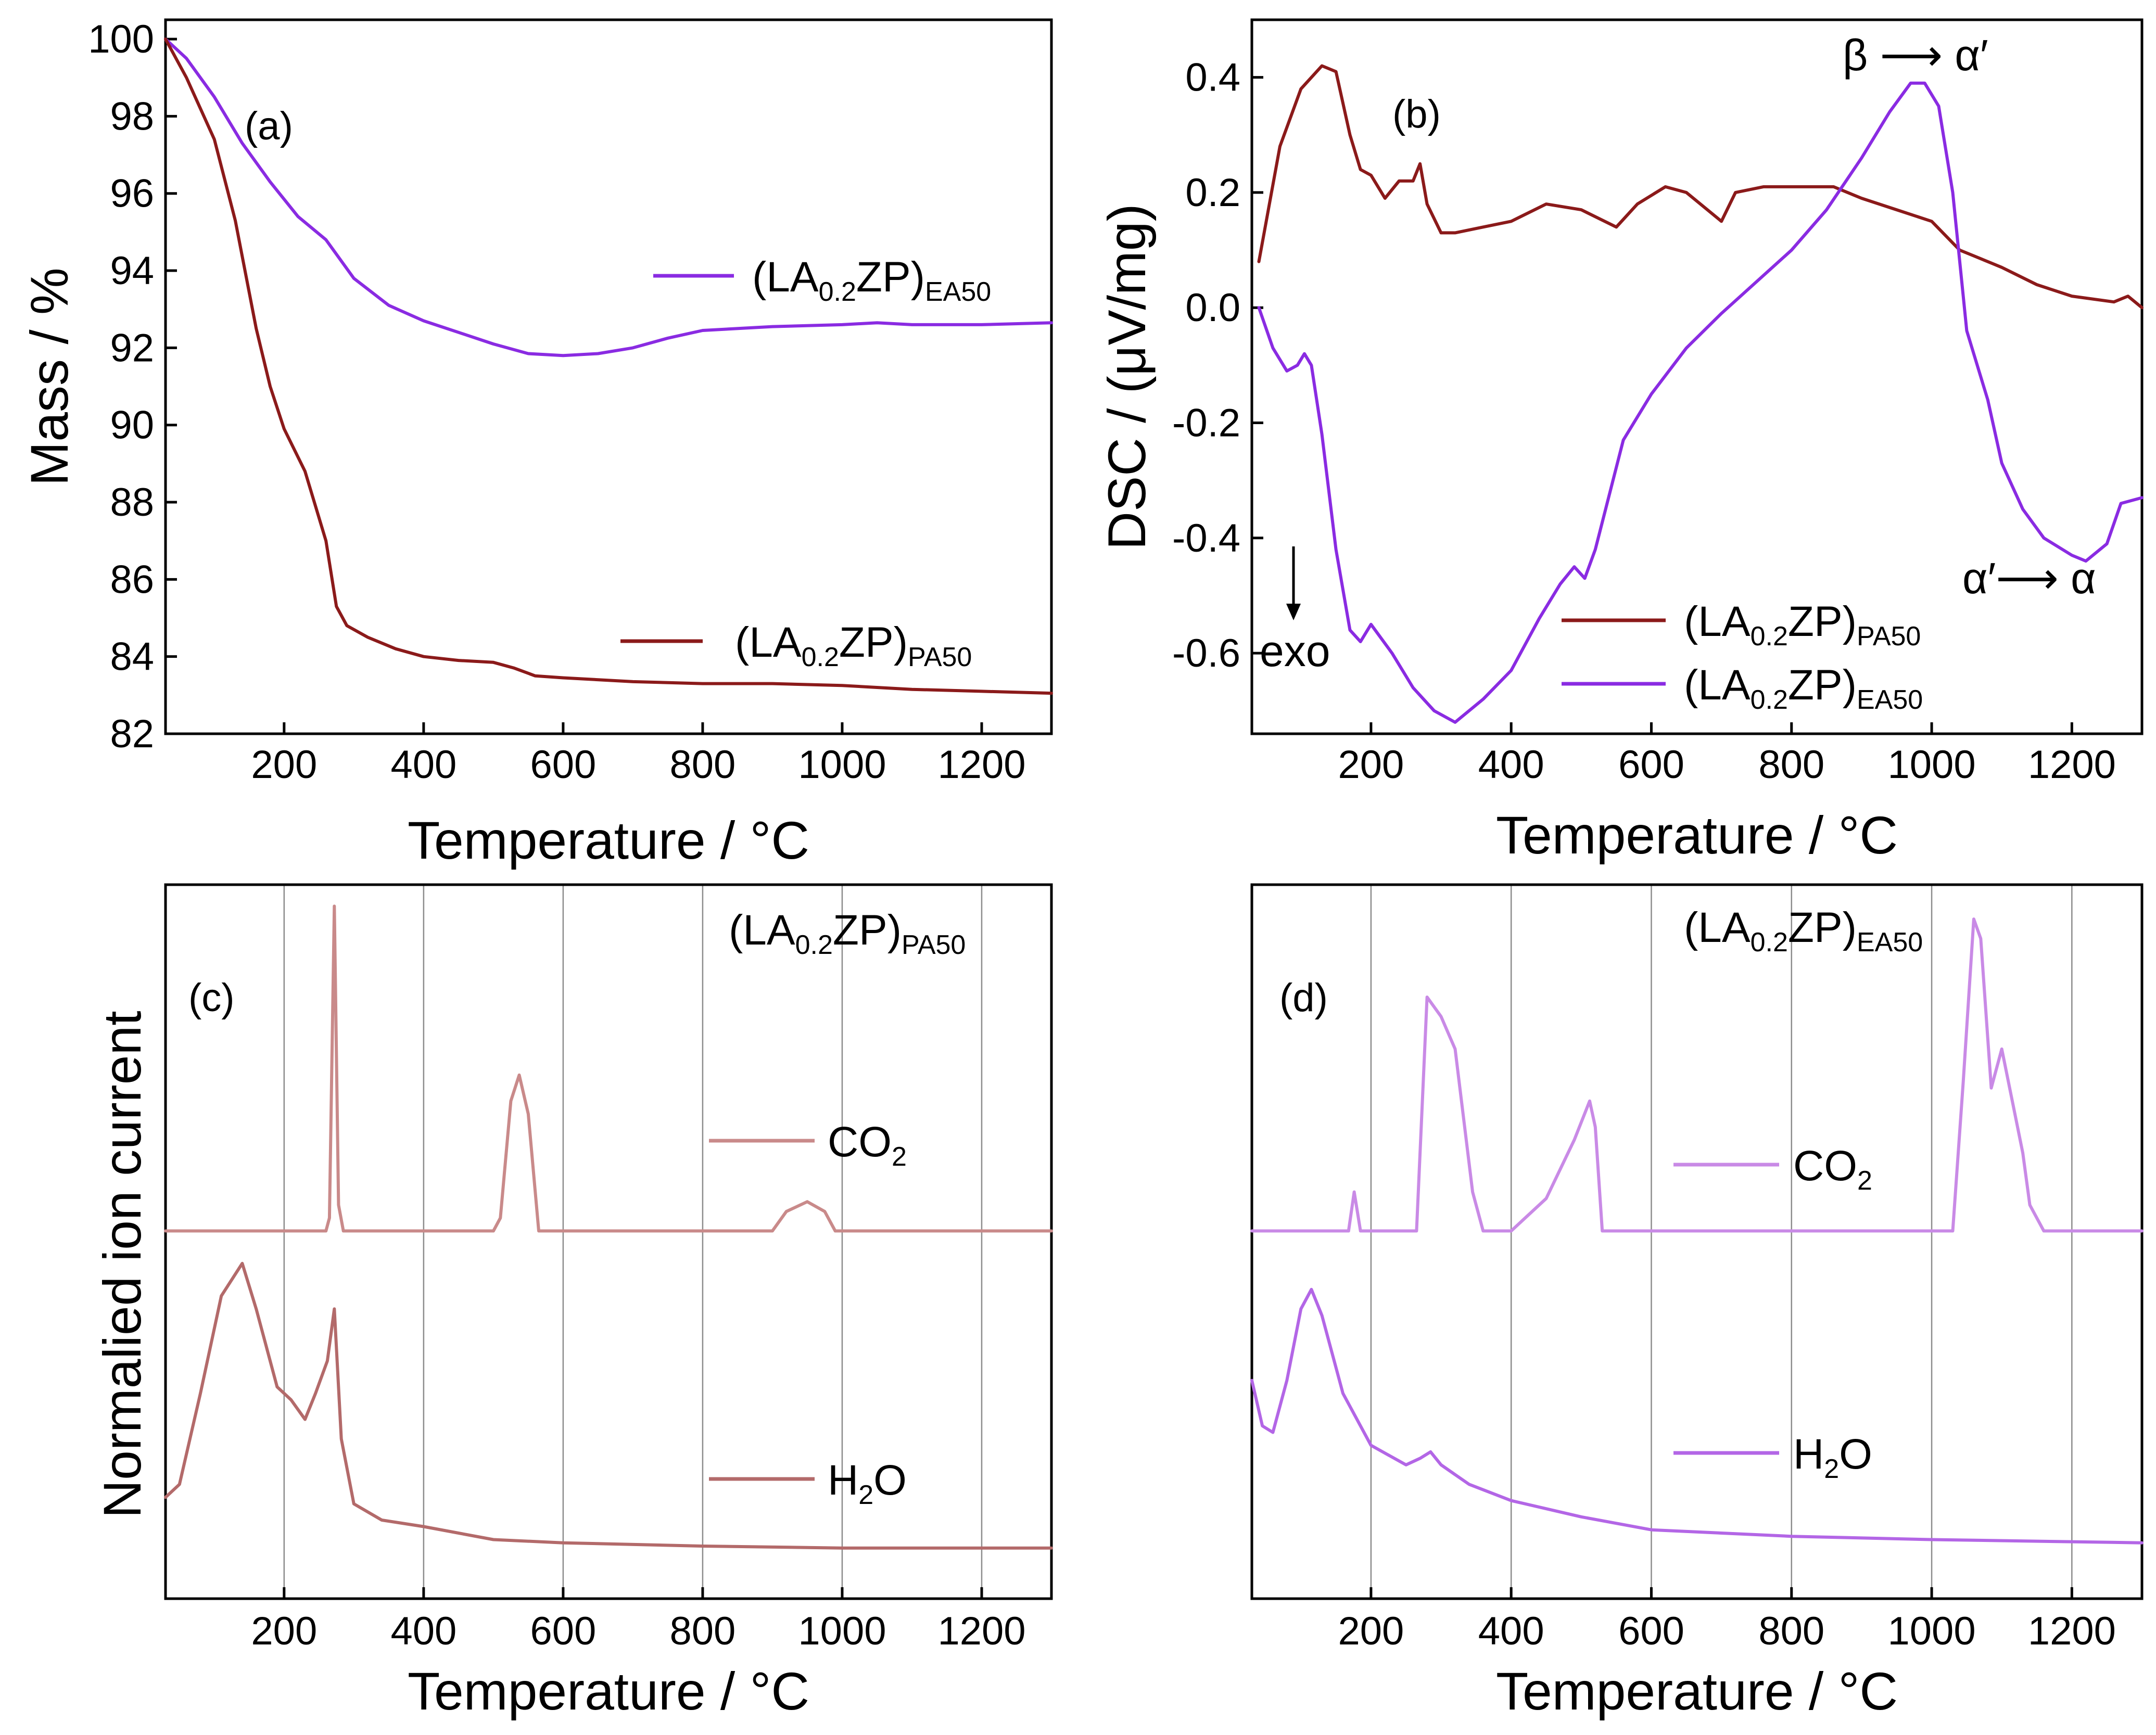 This screenshot has width=2156, height=1735. What do you see at coordinates (638, 755) in the screenshot?
I see `panel-a-x-ticks: 200 400 600 800 1000 1200` at bounding box center [638, 755].